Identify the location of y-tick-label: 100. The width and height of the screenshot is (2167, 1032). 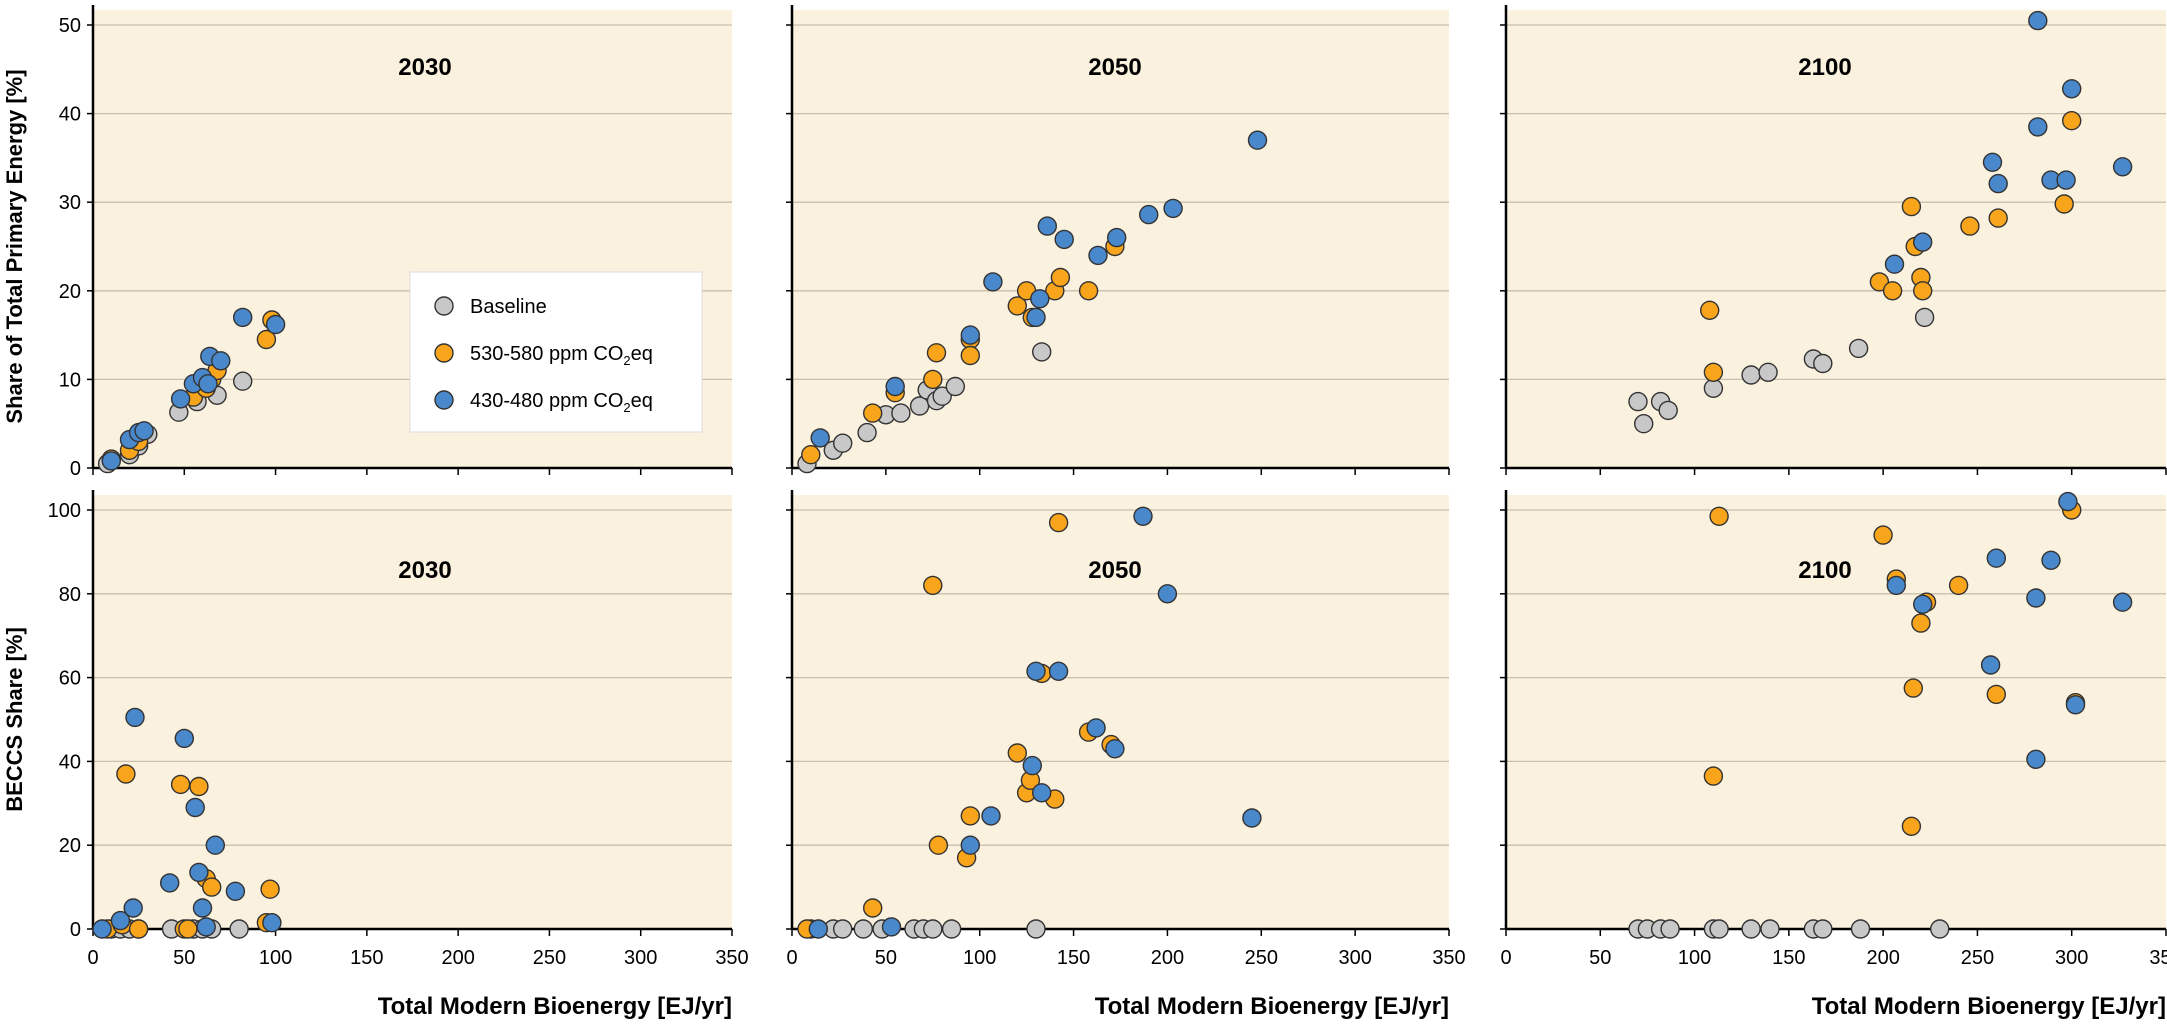
(64, 511).